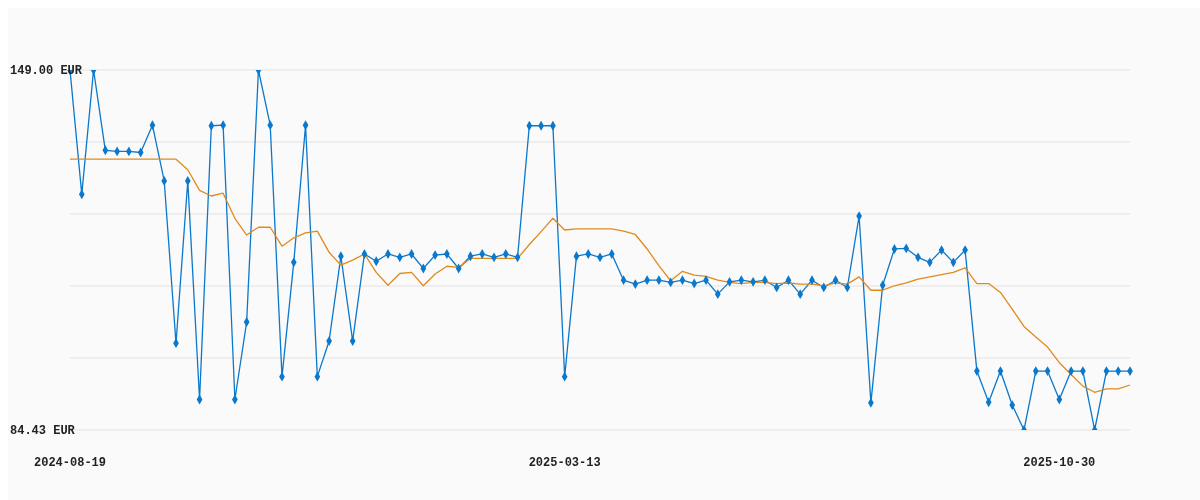 The image size is (1200, 500). Describe the element at coordinates (46, 71) in the screenshot. I see `y-tick-label: 149.00 EUR` at that location.